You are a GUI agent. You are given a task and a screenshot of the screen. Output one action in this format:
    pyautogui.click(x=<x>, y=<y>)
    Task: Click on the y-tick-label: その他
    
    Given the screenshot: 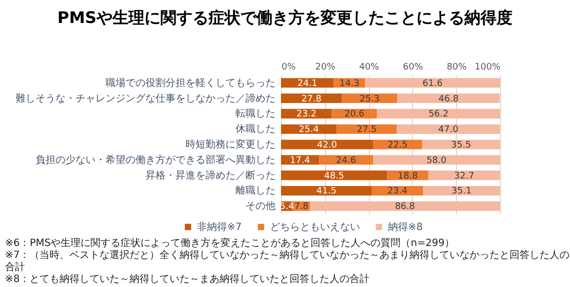 What is the action you would take?
    pyautogui.click(x=261, y=206)
    